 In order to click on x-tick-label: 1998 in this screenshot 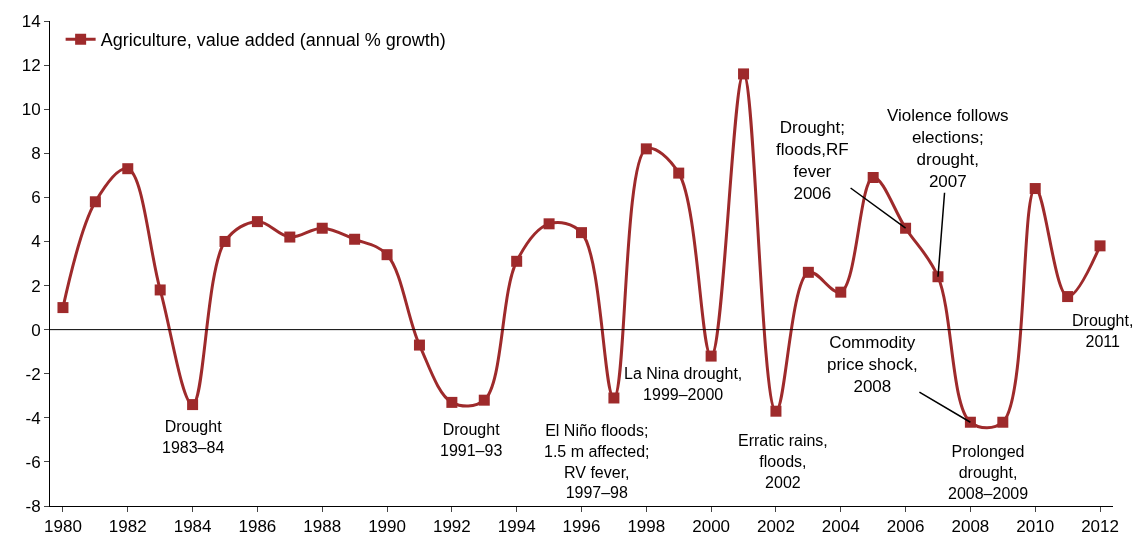, I will do `click(646, 527)`.